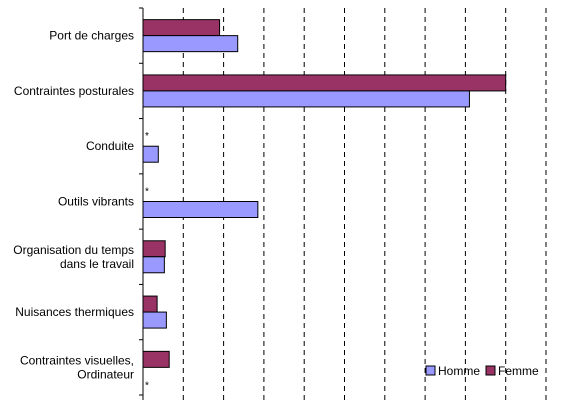  Describe the element at coordinates (105, 374) in the screenshot. I see `category-label: Ordinateur` at that location.